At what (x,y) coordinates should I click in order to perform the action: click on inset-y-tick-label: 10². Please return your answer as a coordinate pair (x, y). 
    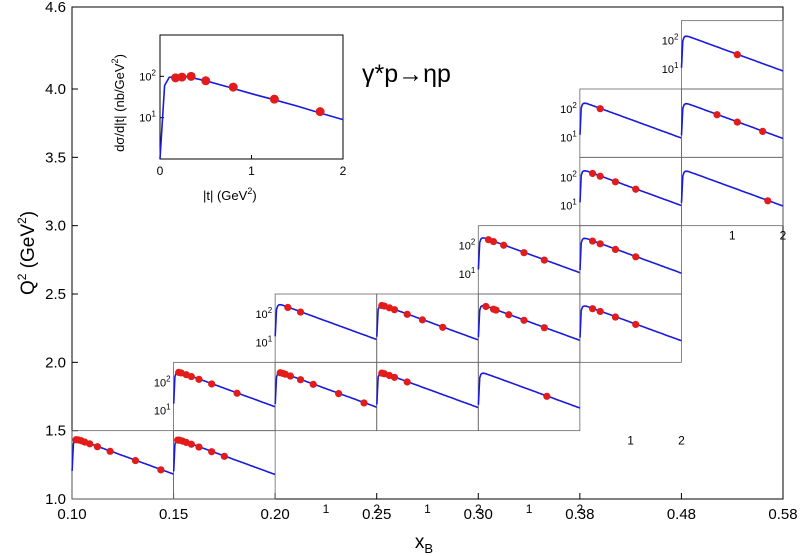
    Looking at the image, I should click on (147, 75).